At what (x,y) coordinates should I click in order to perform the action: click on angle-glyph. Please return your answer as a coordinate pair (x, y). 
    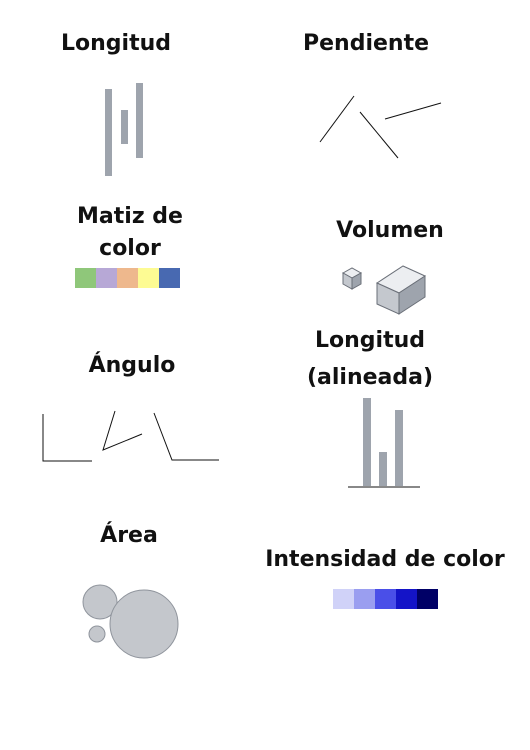
    Looking at the image, I should click on (130, 436).